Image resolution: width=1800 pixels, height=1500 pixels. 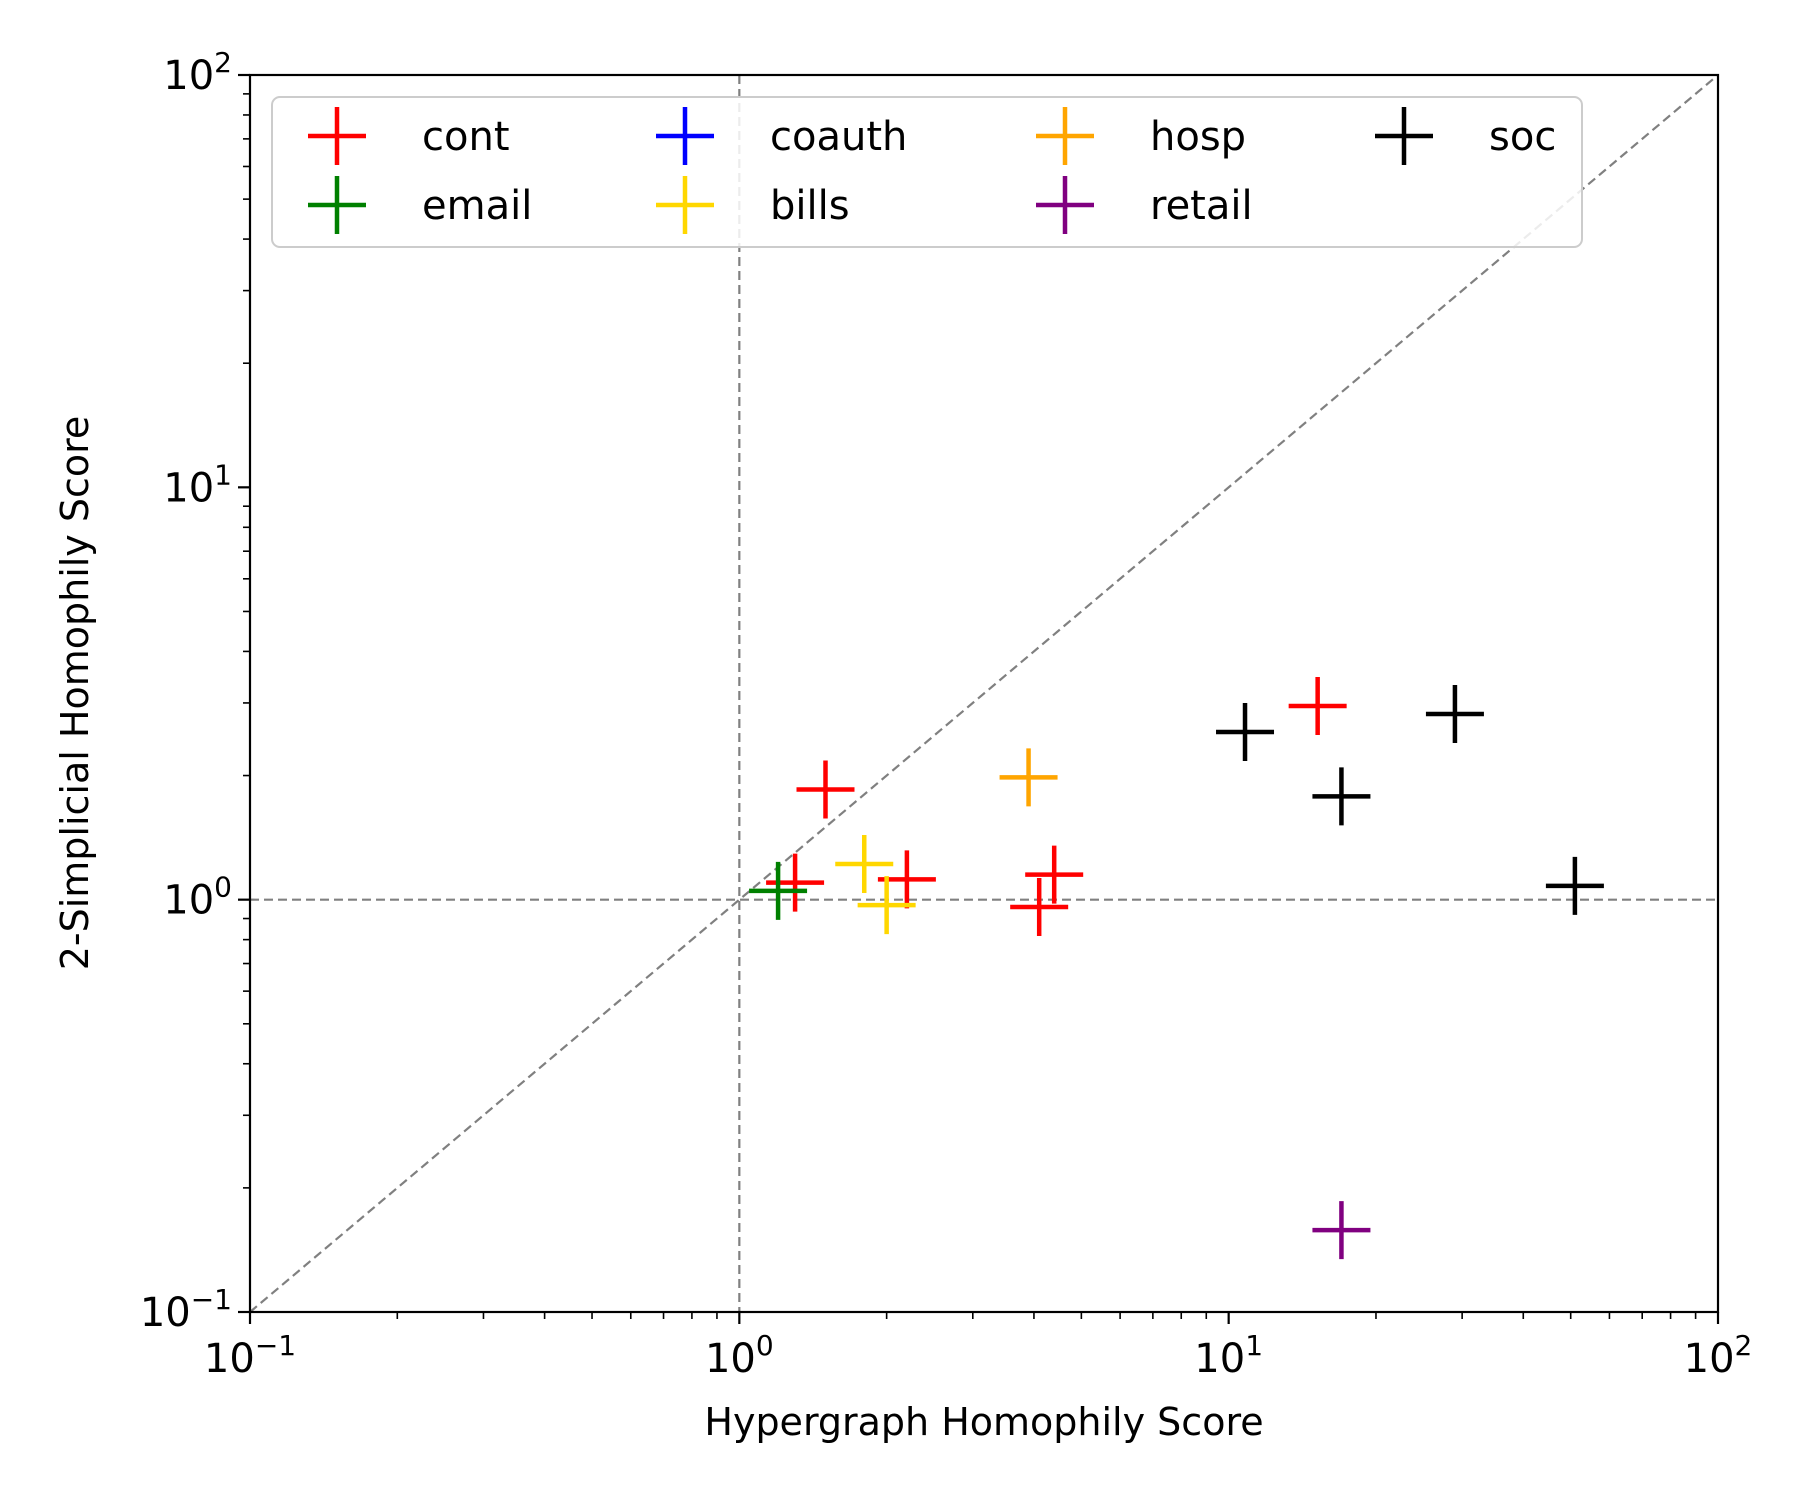 What do you see at coordinates (1065, 136) in the screenshot?
I see `legend-marker-hosp` at bounding box center [1065, 136].